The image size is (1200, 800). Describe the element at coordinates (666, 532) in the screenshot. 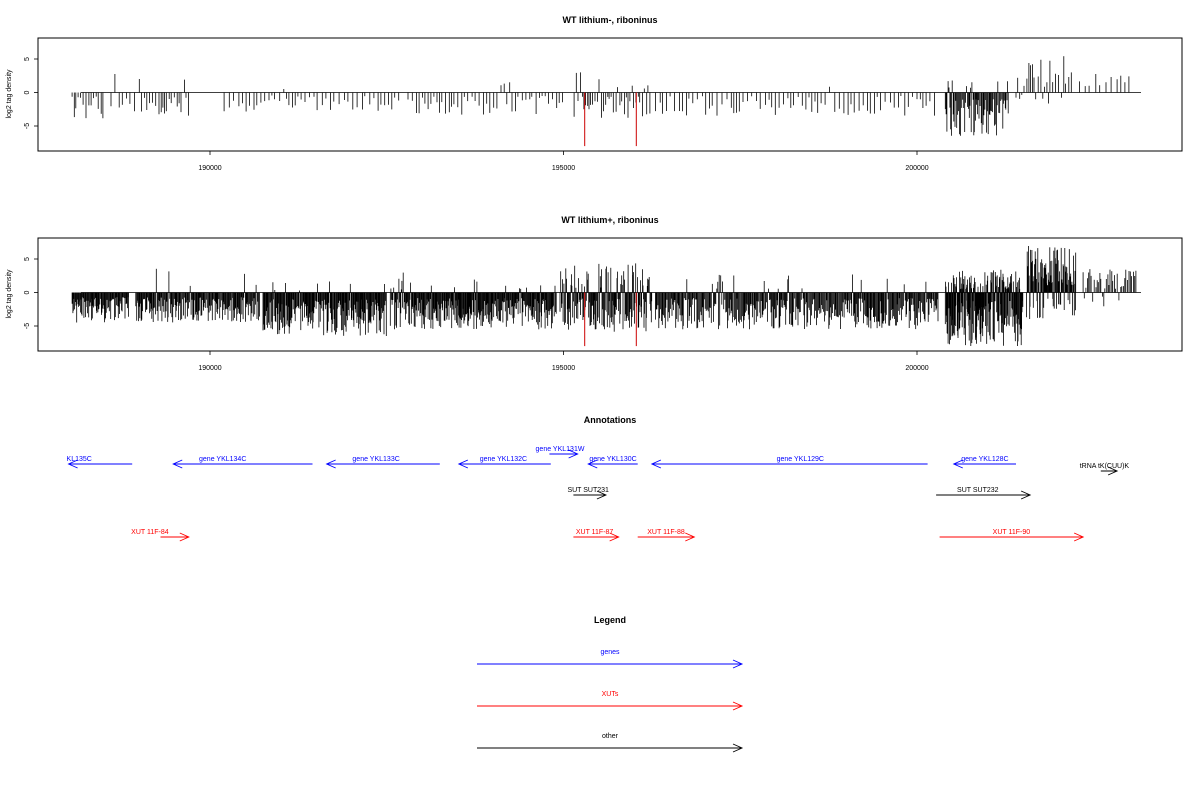

I see `feature-label: XUT 11F-88` at that location.